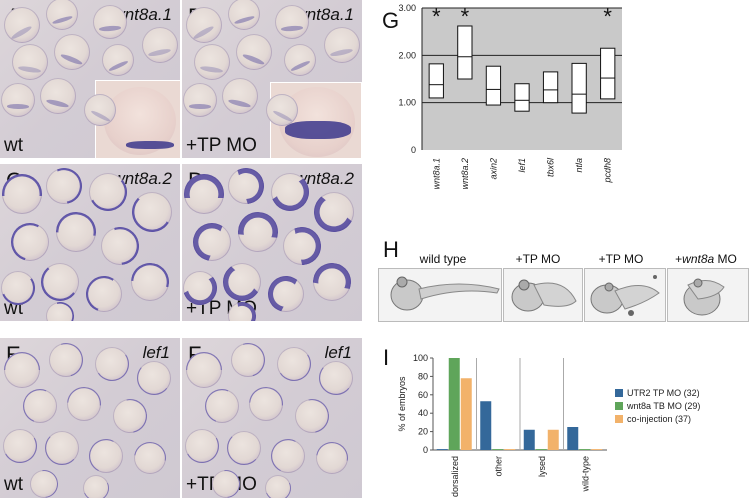  Describe the element at coordinates (436, 174) in the screenshot. I see `x-tick-label: wnt8a.1` at that location.